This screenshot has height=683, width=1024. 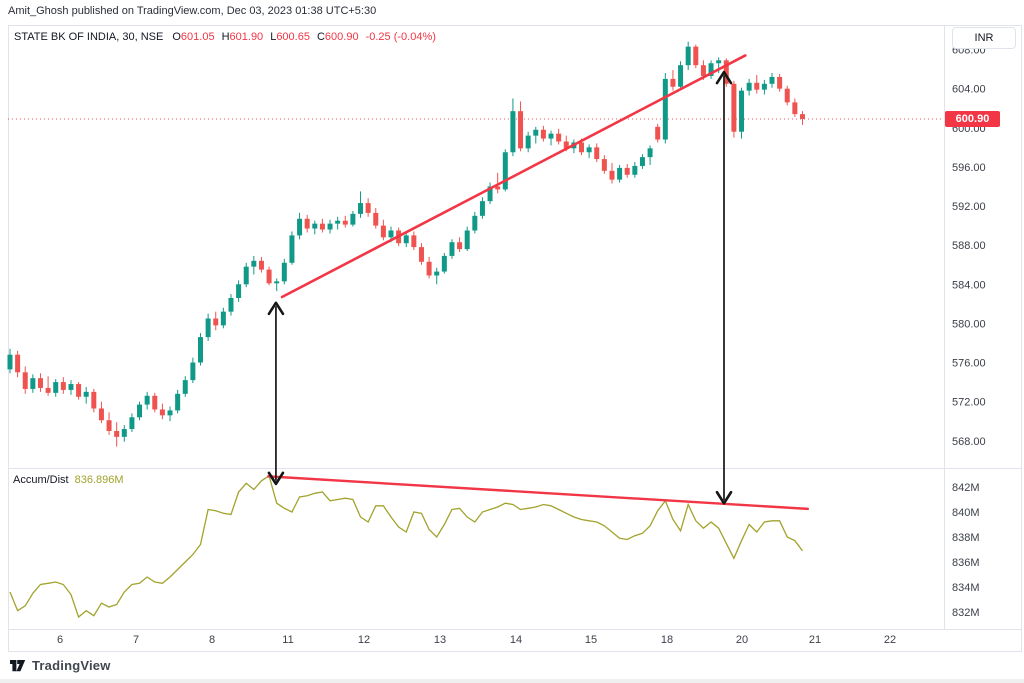 I want to click on indicator-tick: 838M, so click(x=966, y=538).